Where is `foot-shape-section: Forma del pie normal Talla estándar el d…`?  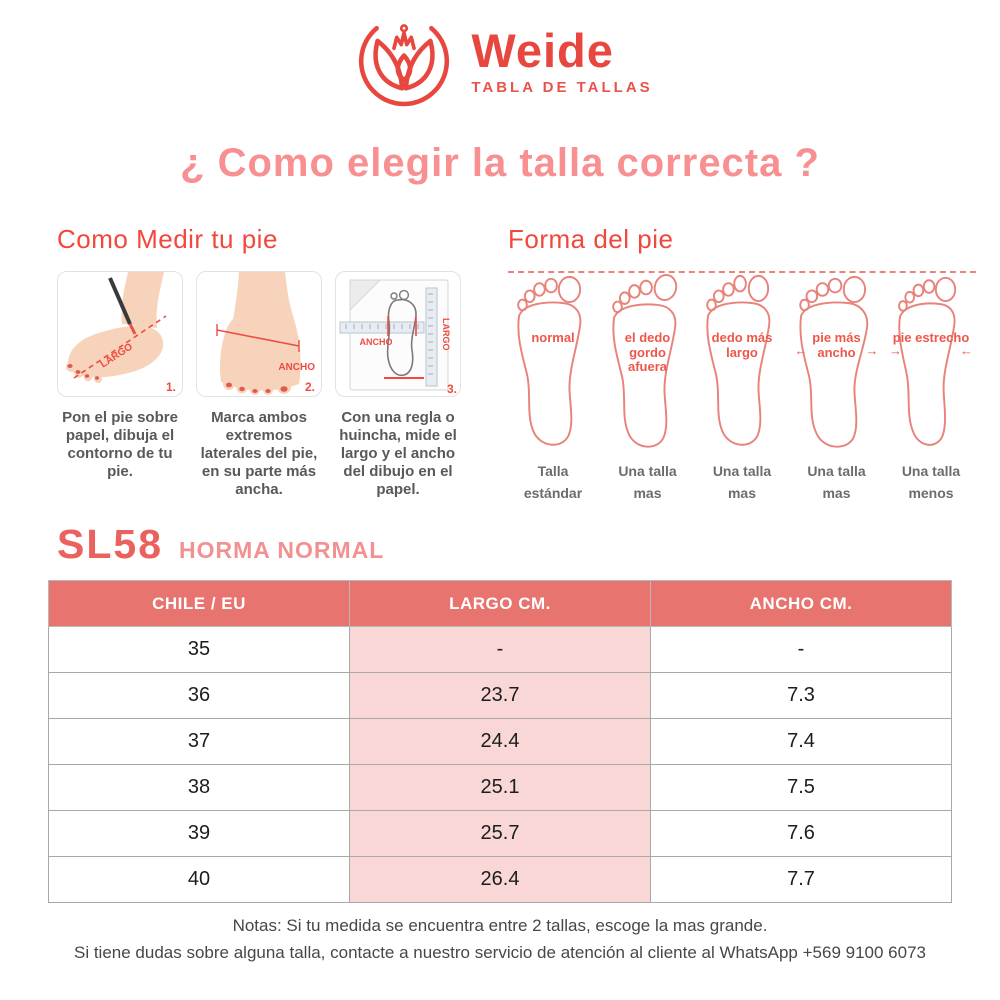
foot-shape-section: Forma del pie normal Talla estándar el d… is located at coordinates (742, 364).